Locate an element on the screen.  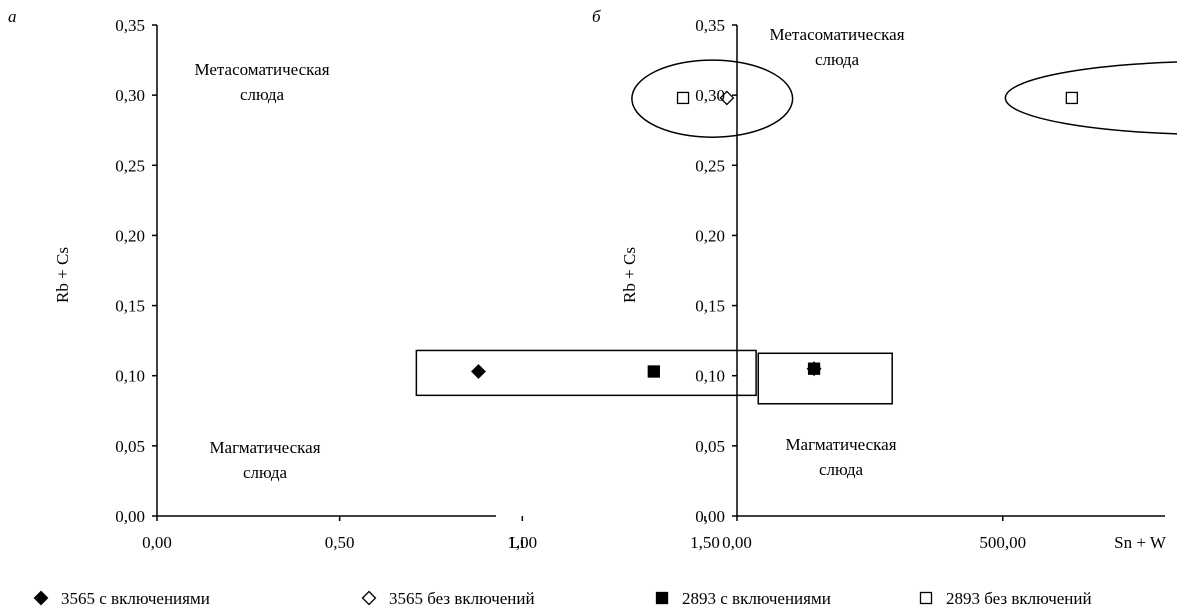
x-tick-label: 500,00 is located at coordinates (1002, 542).